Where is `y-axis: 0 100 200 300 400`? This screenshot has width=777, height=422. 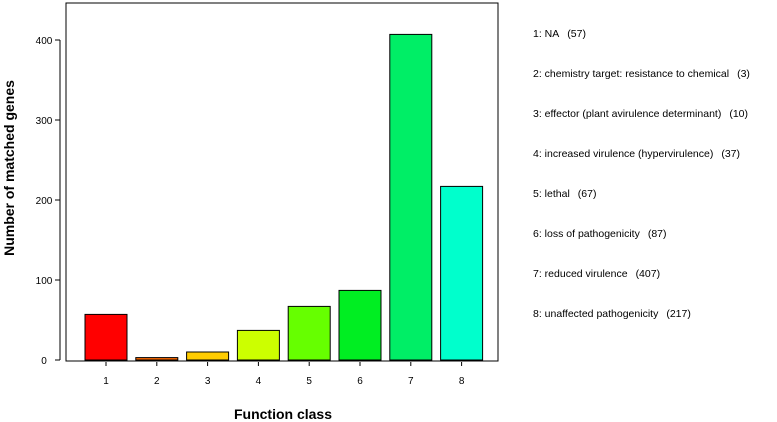 y-axis: 0 100 200 300 400 is located at coordinates (48, 201).